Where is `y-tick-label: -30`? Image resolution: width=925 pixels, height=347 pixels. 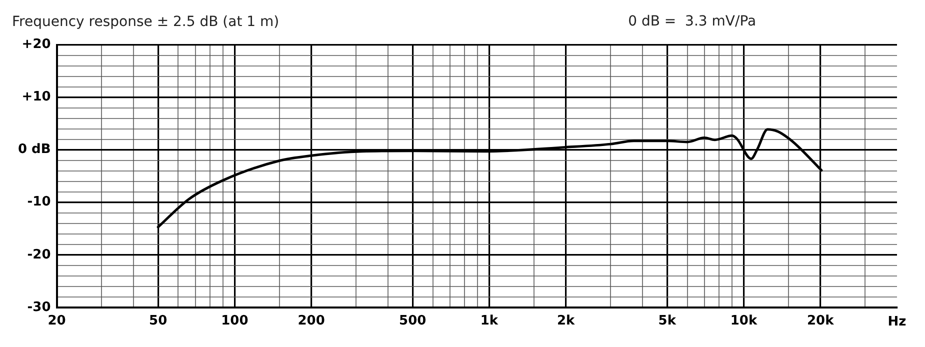
y-tick-label: -30 is located at coordinates (39, 307).